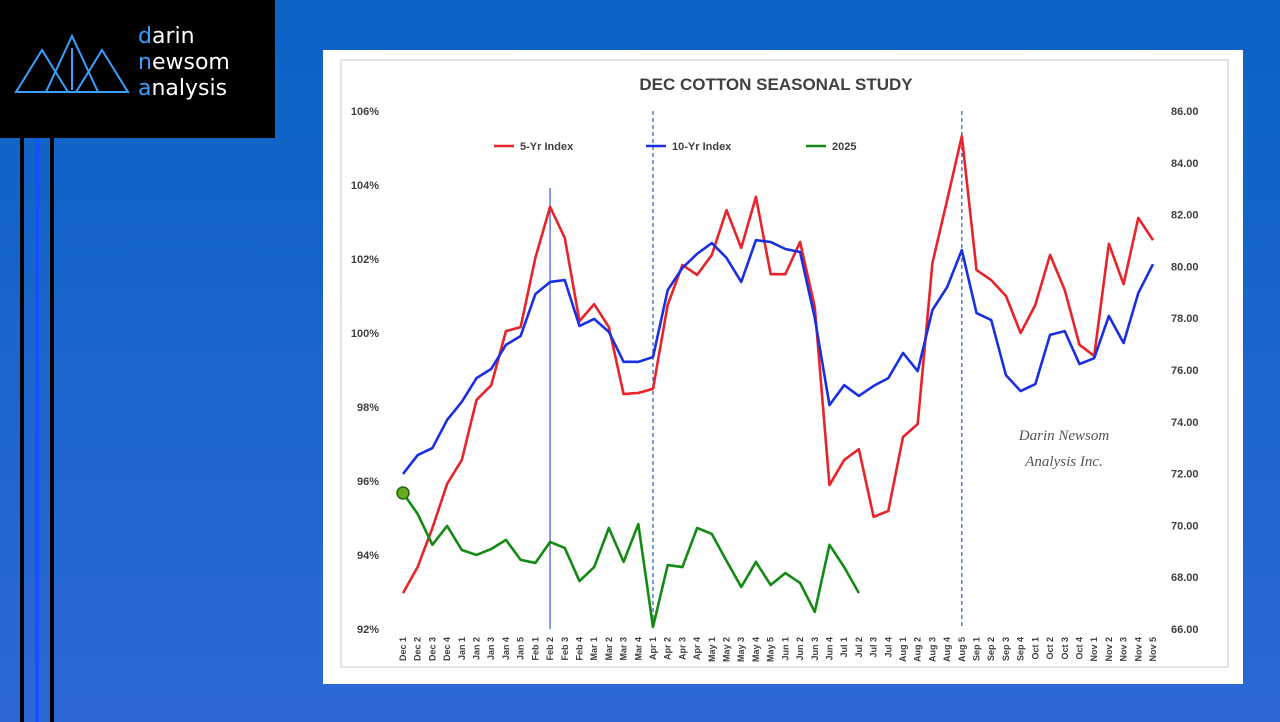 Image resolution: width=1280 pixels, height=722 pixels. Describe the element at coordinates (403, 493) in the screenshot. I see `series-marker` at that location.